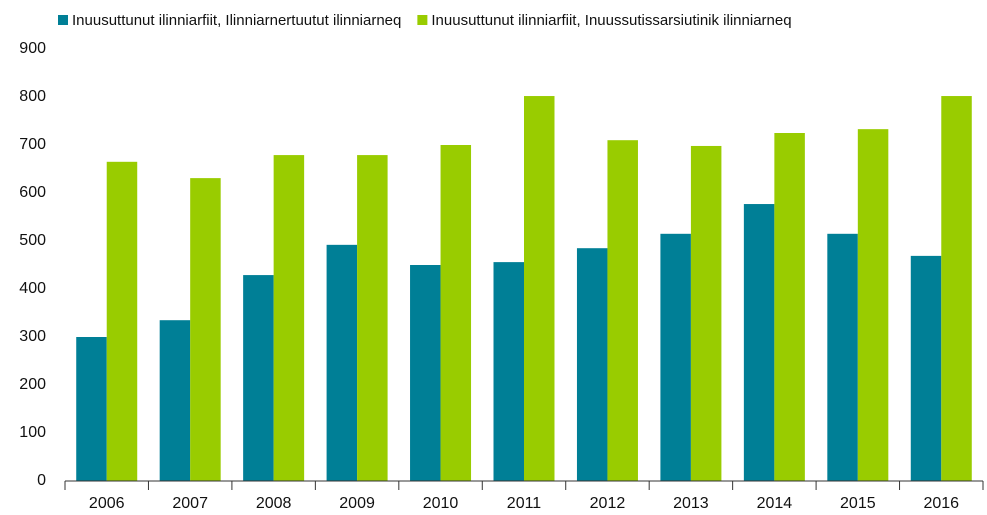  Describe the element at coordinates (190, 503) in the screenshot. I see `x-tick-label: 2007` at that location.